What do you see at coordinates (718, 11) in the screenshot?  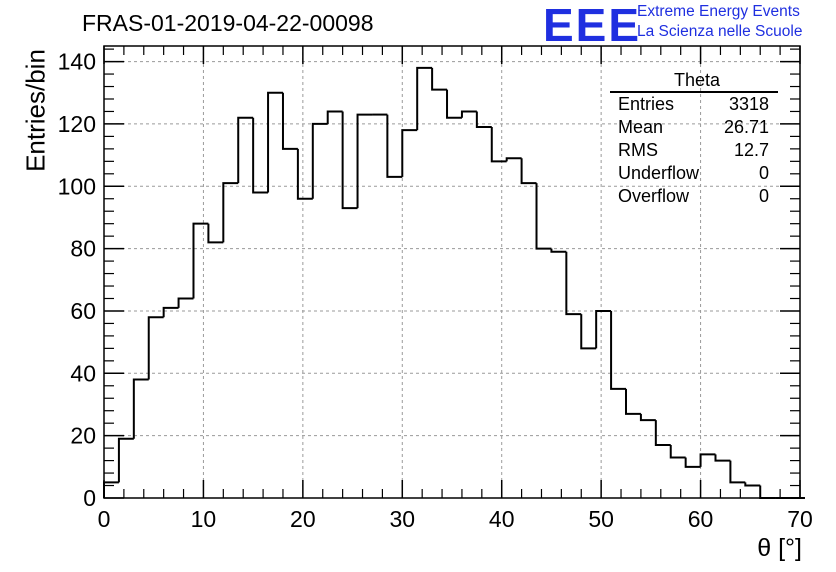 I see `logo-caption-line1: Extreme Energy Events` at bounding box center [718, 11].